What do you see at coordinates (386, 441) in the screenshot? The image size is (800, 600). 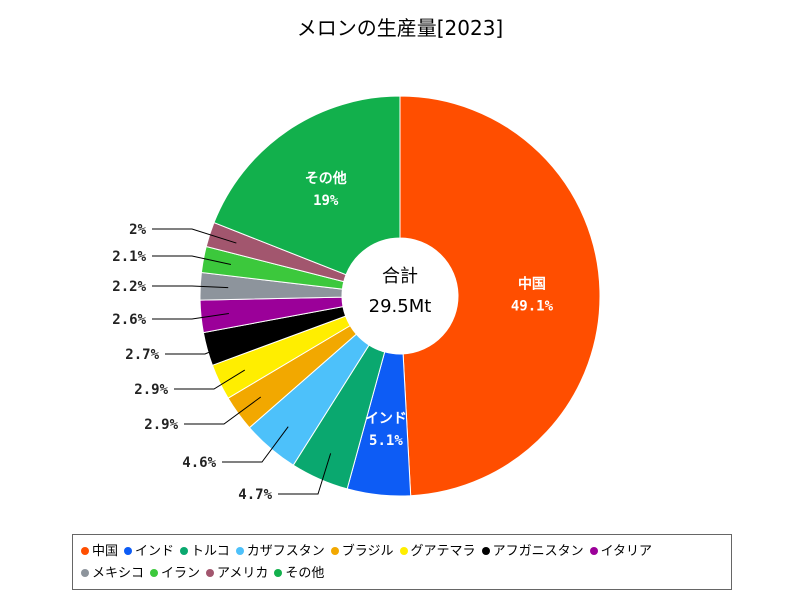 I see `slice-value-label: 5.1%` at bounding box center [386, 441].